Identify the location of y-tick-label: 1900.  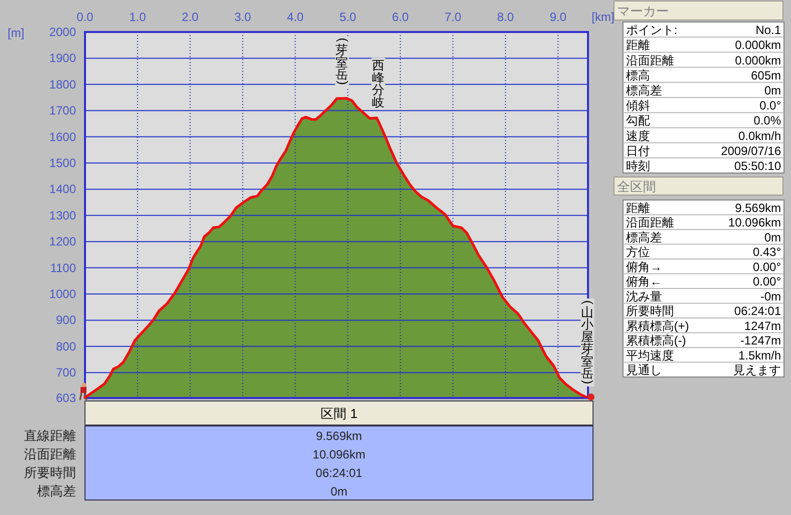
(62, 58).